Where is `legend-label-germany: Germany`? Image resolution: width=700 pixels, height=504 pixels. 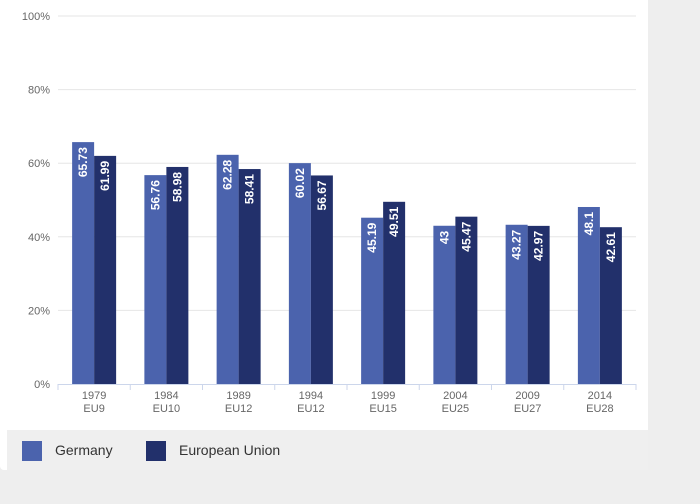 legend-label-germany: Germany is located at coordinates (84, 450).